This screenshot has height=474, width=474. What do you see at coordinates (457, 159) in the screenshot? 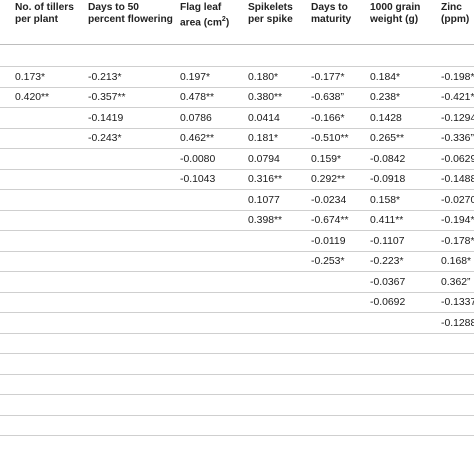
I see `table-cell: -0.0629` at bounding box center [457, 159].